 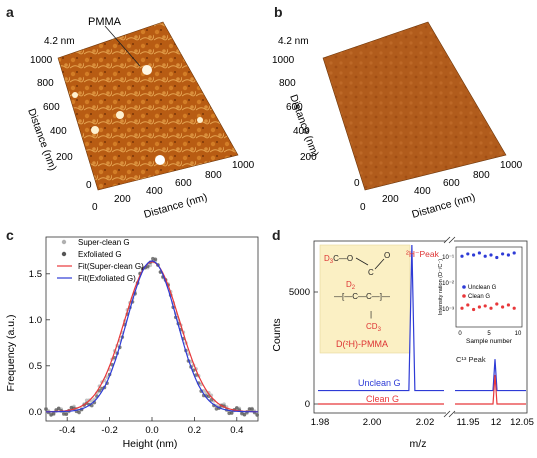 I want to click on x-tick-label: 2.02, so click(x=425, y=422).